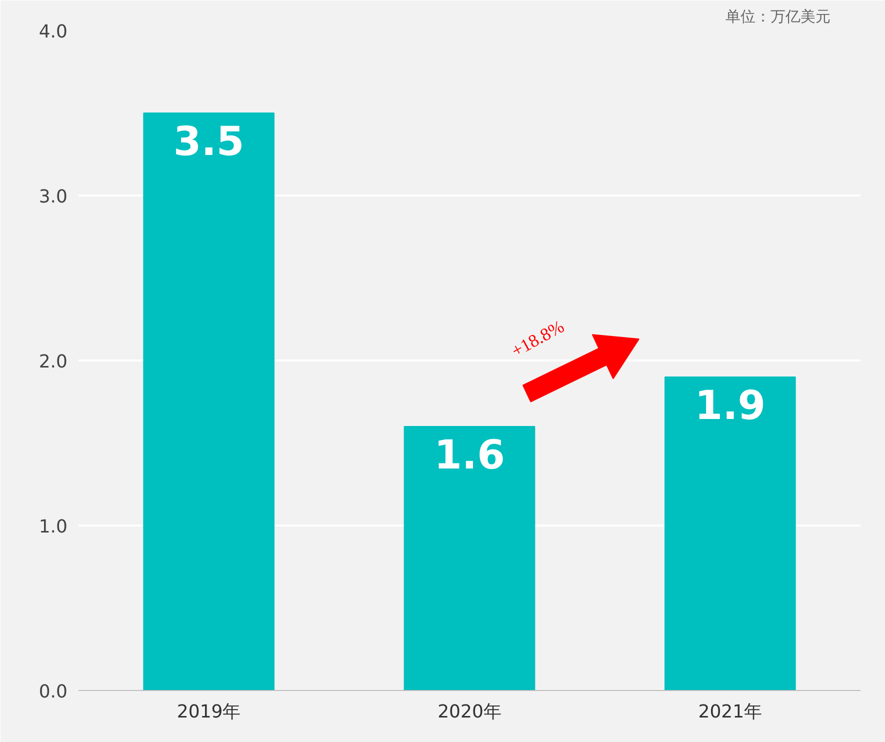 The image size is (885, 742). What do you see at coordinates (778, 17) in the screenshot?
I see `text: 单位：万亿美元` at bounding box center [778, 17].